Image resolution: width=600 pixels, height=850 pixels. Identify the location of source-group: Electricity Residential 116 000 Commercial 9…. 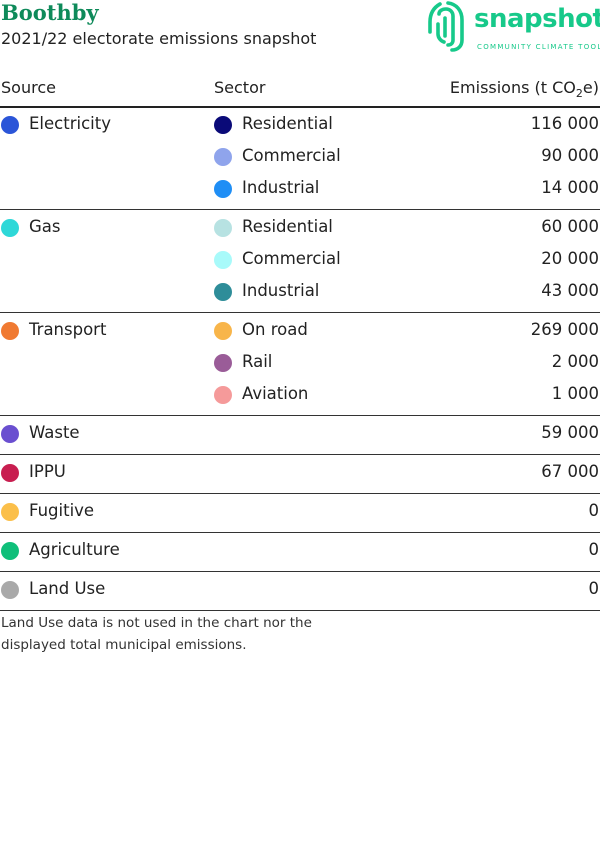
(300, 158).